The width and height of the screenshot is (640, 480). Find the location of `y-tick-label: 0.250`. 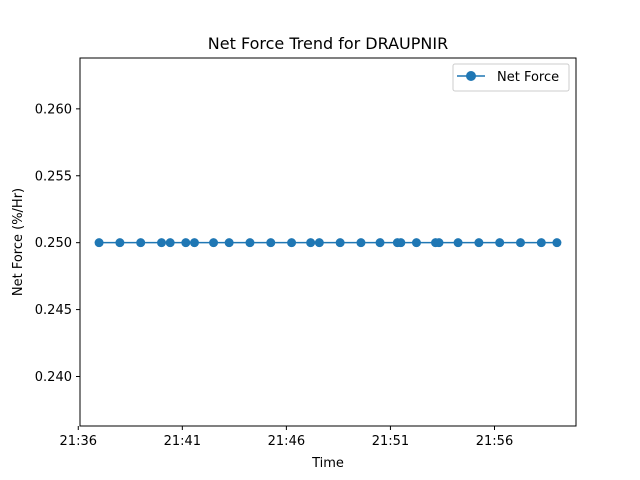

y-tick-label: 0.250 is located at coordinates (53, 243).